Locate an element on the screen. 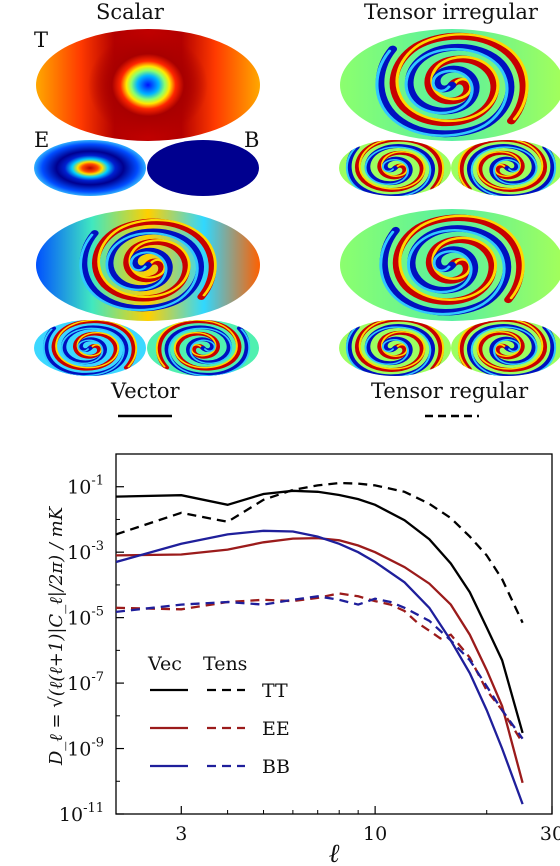 Image resolution: width=560 pixels, height=866 pixels. tensor-irregular-t-map is located at coordinates (450, 85).